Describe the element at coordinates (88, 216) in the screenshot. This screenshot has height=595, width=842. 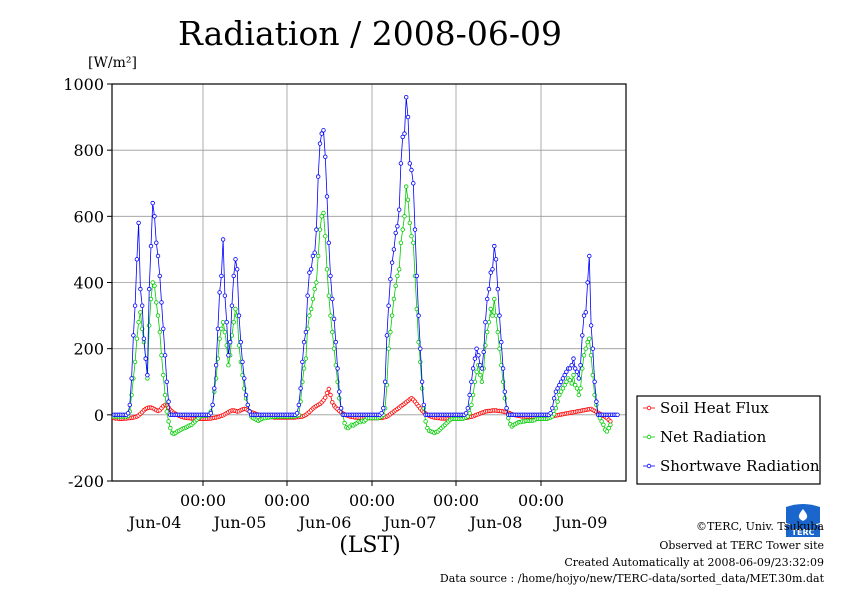
I see `y-tick-label: 600` at that location.